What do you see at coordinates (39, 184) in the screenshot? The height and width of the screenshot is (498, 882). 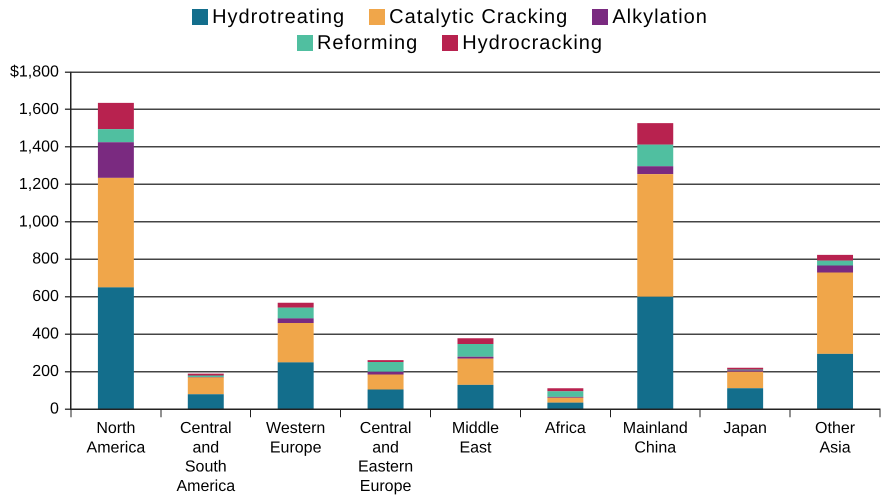 I see `y-tick-label: 1,200` at bounding box center [39, 184].